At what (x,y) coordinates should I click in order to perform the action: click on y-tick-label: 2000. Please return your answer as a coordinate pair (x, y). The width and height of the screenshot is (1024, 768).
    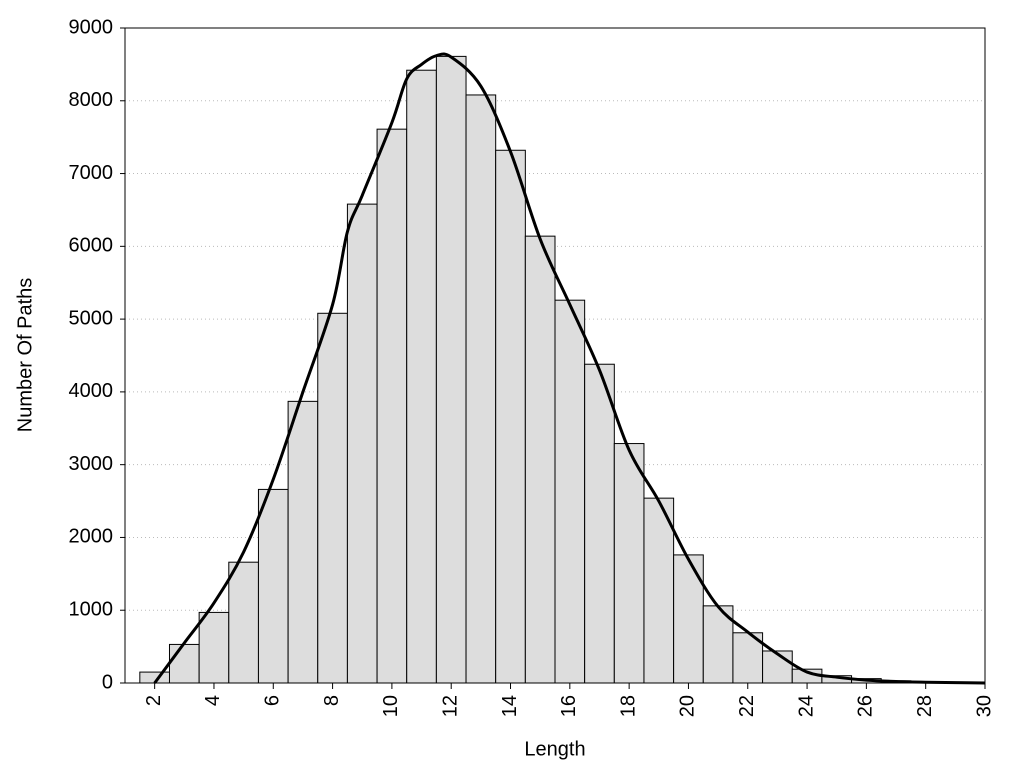
    Looking at the image, I should click on (91, 537).